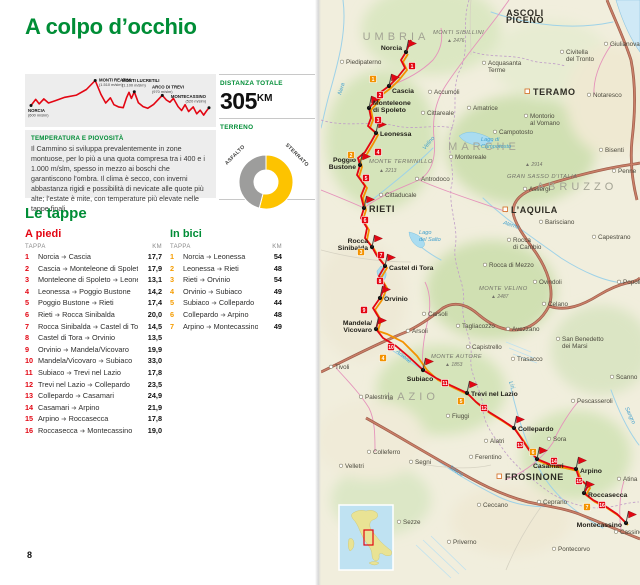 This screenshot has height=585, width=640. Describe the element at coordinates (93, 270) in the screenshot. I see `stage-row: 2 Cascia ➜ Monteleone di Spoleto 17,9` at that location.